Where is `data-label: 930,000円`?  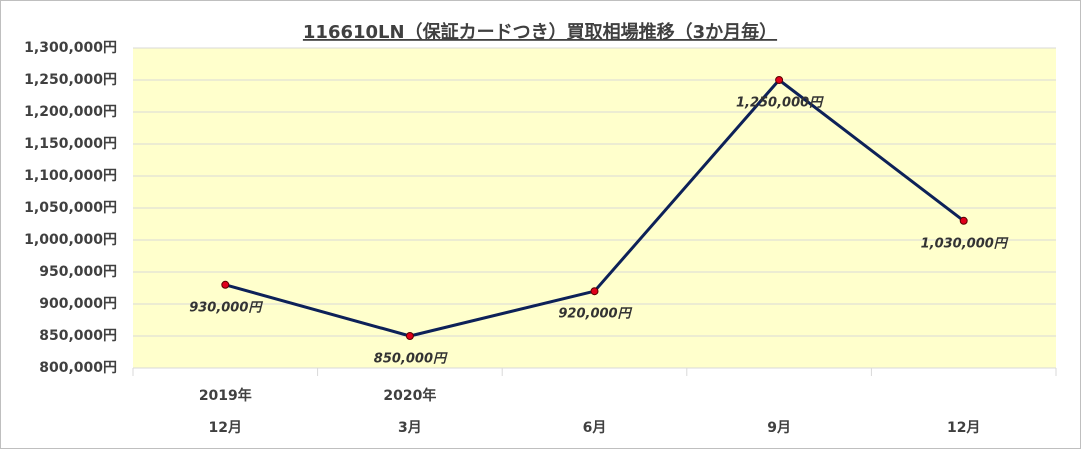 data-label: 930,000円 is located at coordinates (226, 307).